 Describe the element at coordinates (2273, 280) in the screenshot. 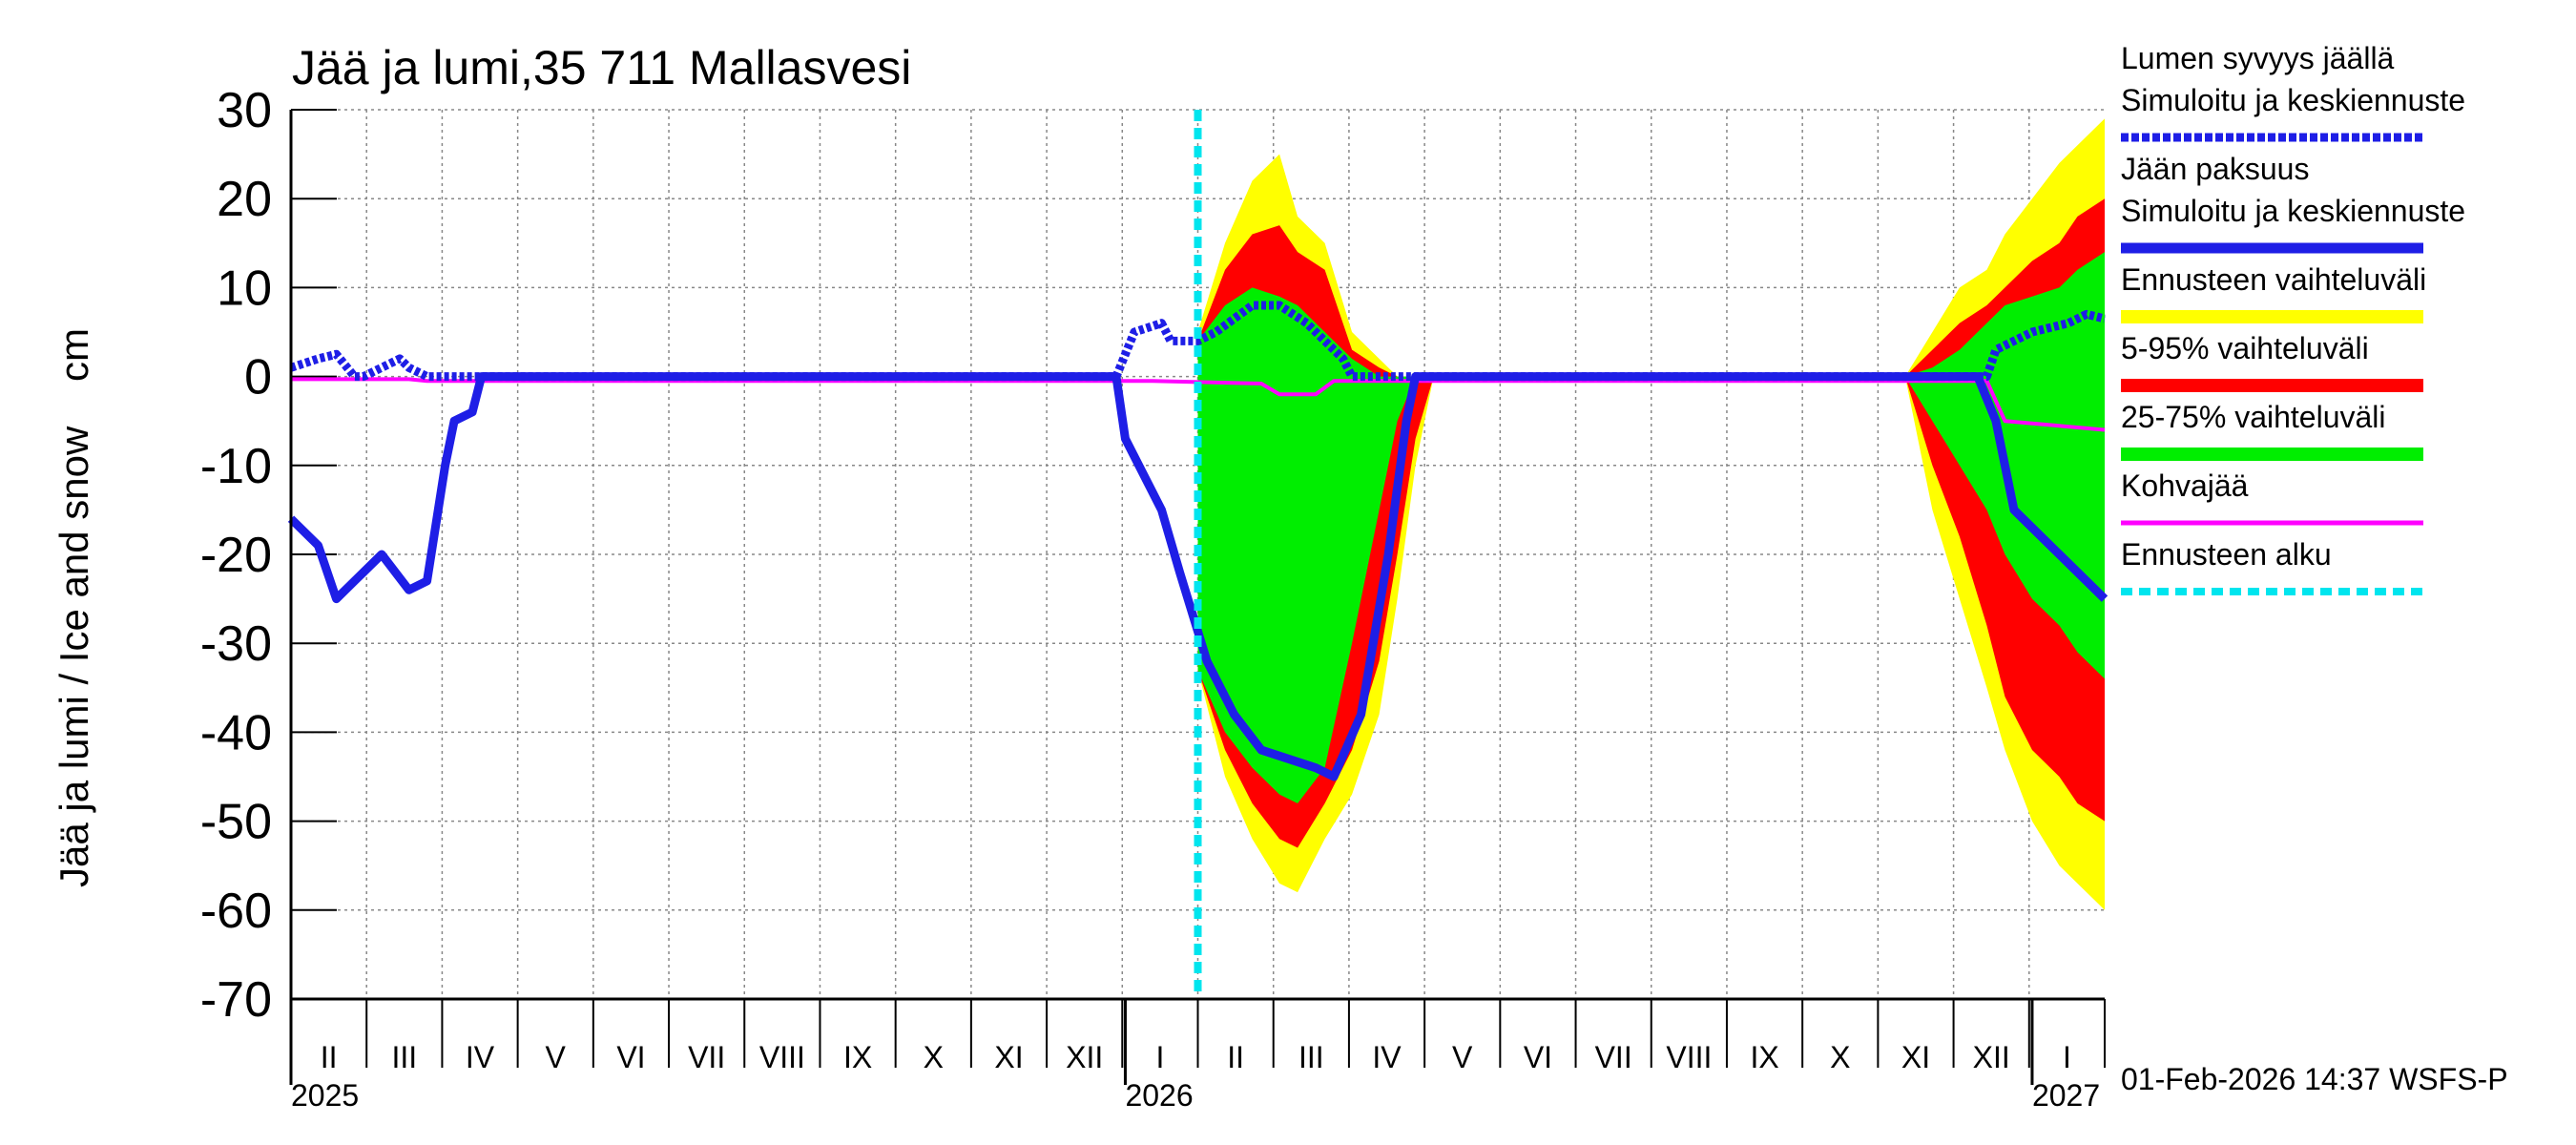

I see `legend-label: Ennusteen vaihteluväli` at that location.